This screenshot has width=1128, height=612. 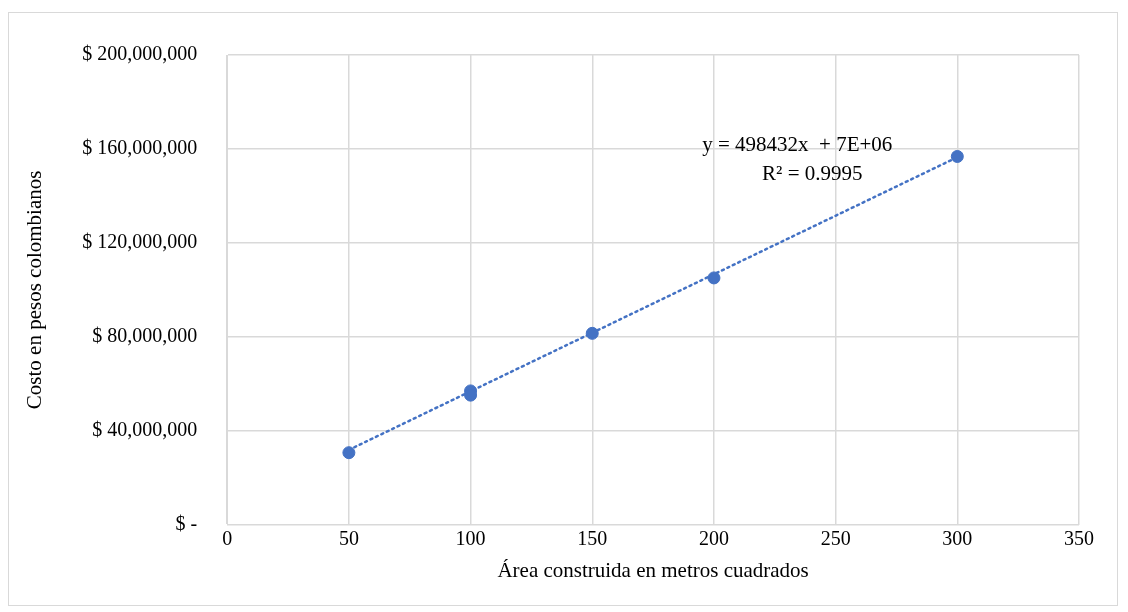 What do you see at coordinates (835, 538) in the screenshot?
I see `x-tick-label: 250` at bounding box center [835, 538].